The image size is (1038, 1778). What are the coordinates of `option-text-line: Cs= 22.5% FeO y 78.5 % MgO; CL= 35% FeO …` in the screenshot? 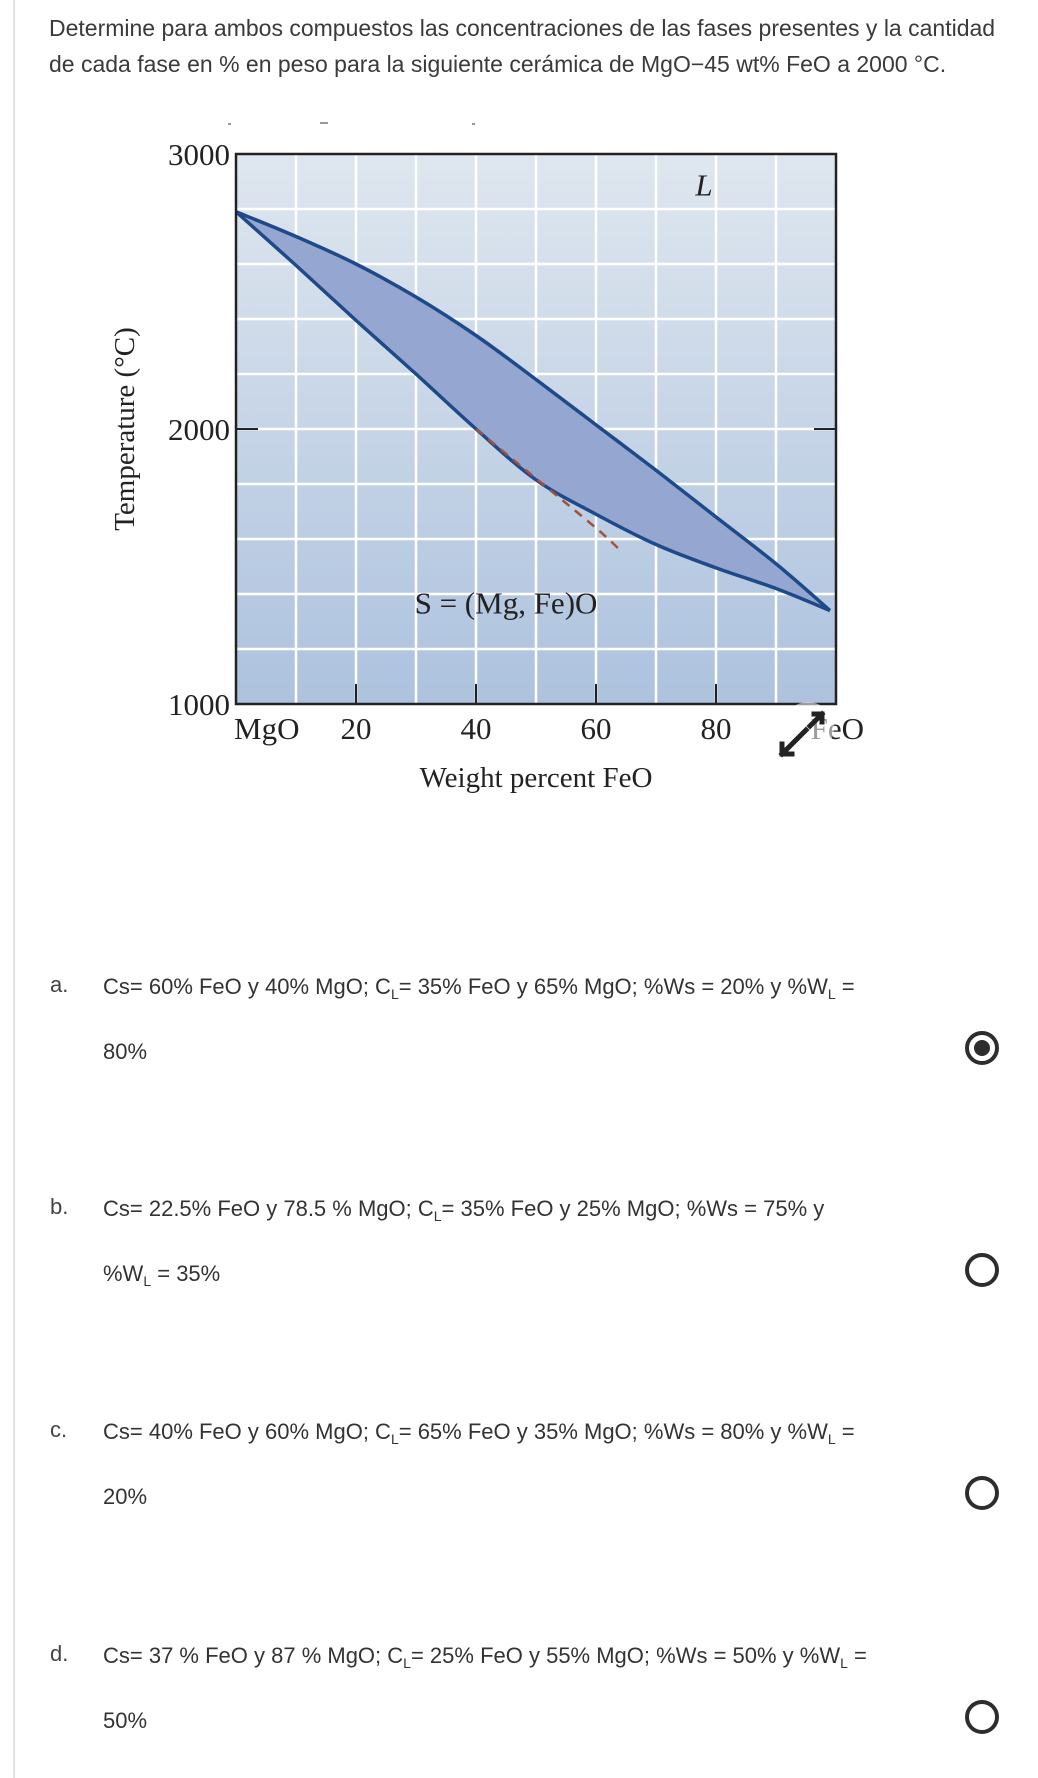 It's located at (518, 1212).